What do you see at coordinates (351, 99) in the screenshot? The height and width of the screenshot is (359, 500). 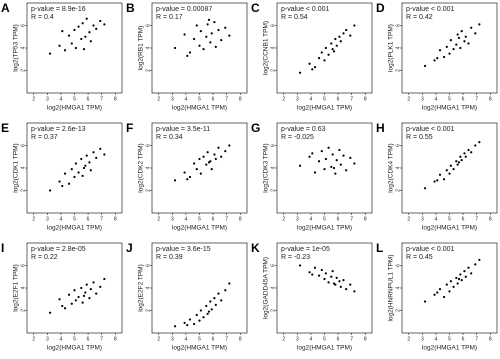 I see `x-tick-label: 7` at bounding box center [351, 99].